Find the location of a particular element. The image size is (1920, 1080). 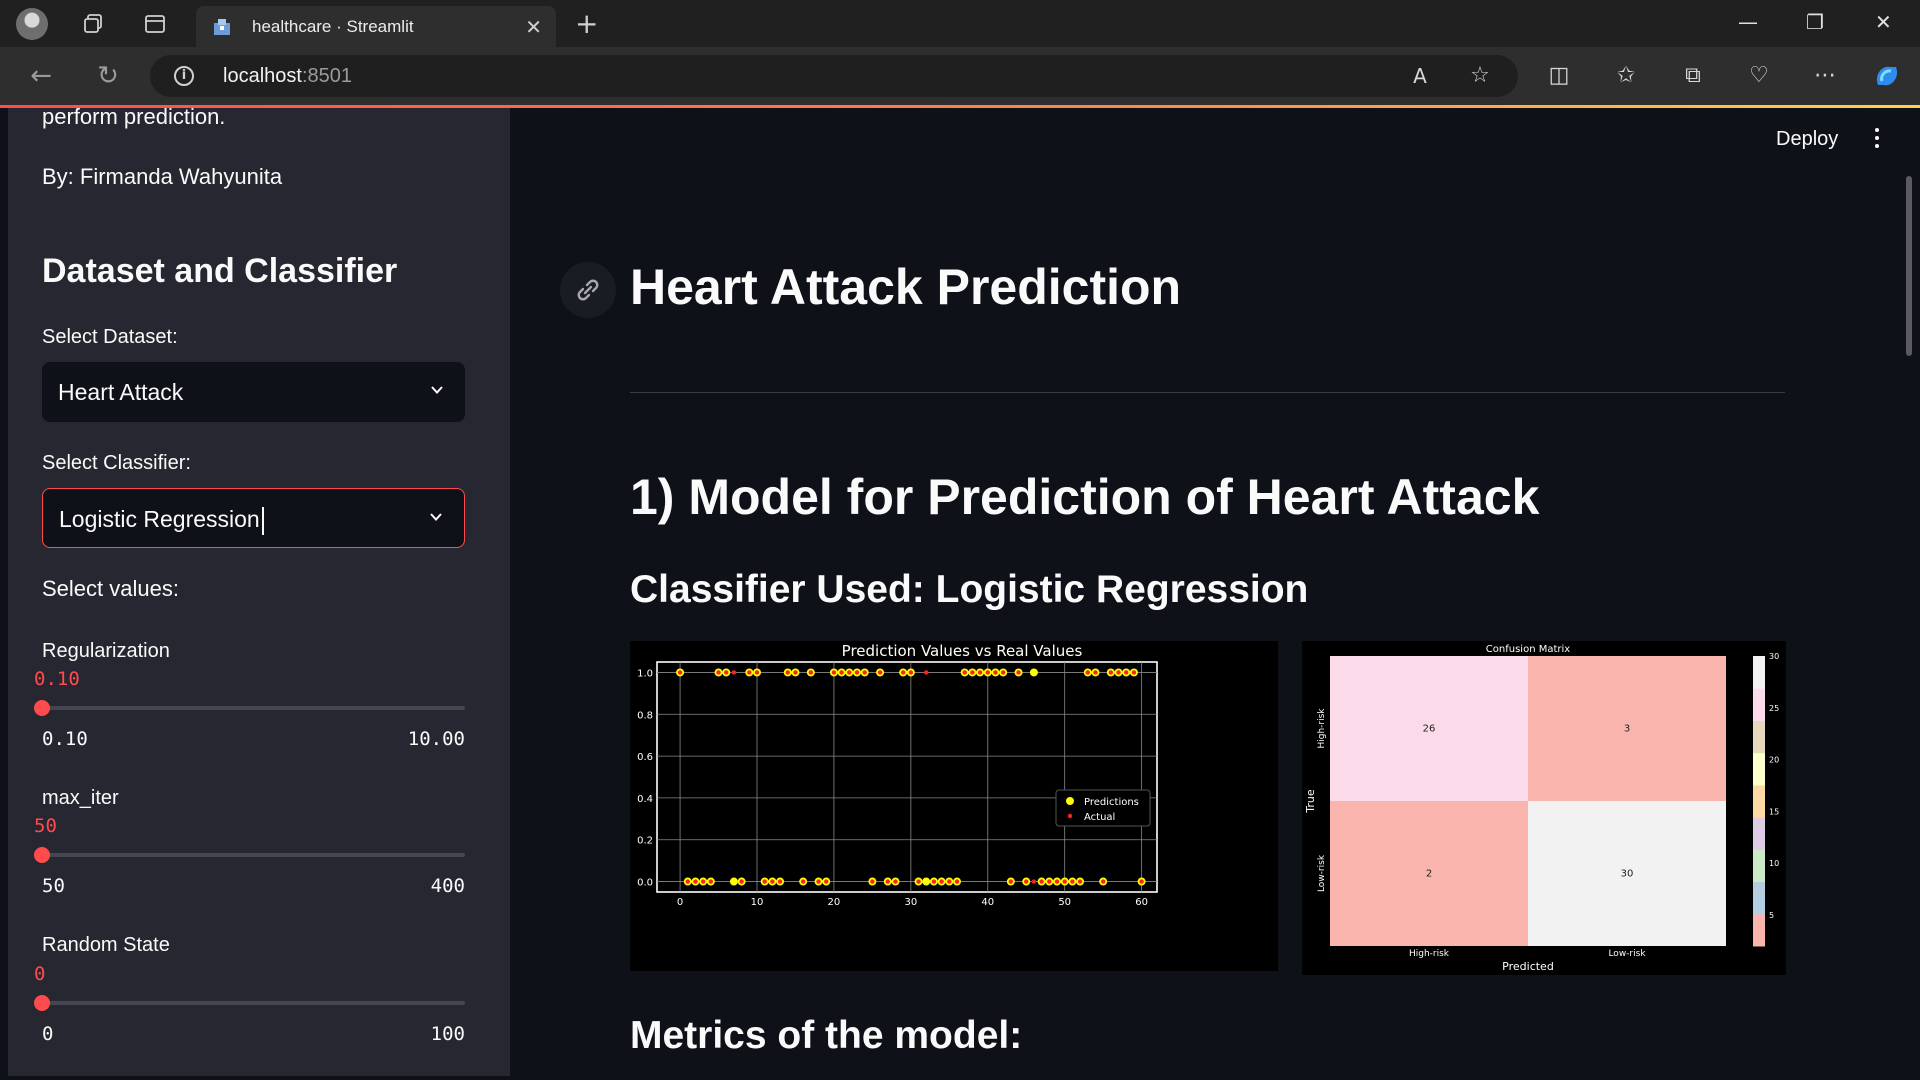

deploy-button: Deploy is located at coordinates (1807, 139).